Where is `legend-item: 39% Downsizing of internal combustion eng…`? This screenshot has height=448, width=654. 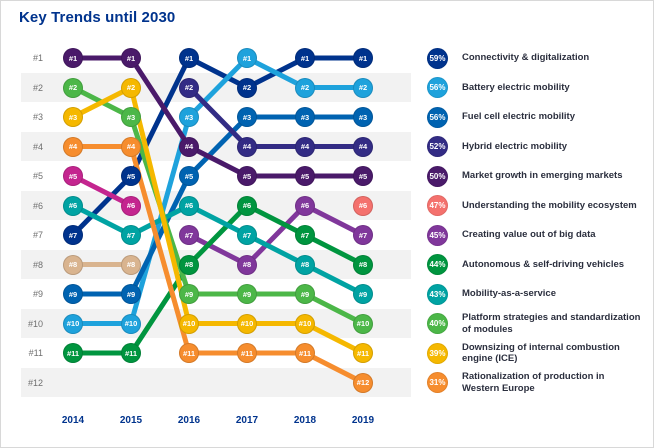 legend-item: 39% Downsizing of internal combustion eng… is located at coordinates (535, 352).